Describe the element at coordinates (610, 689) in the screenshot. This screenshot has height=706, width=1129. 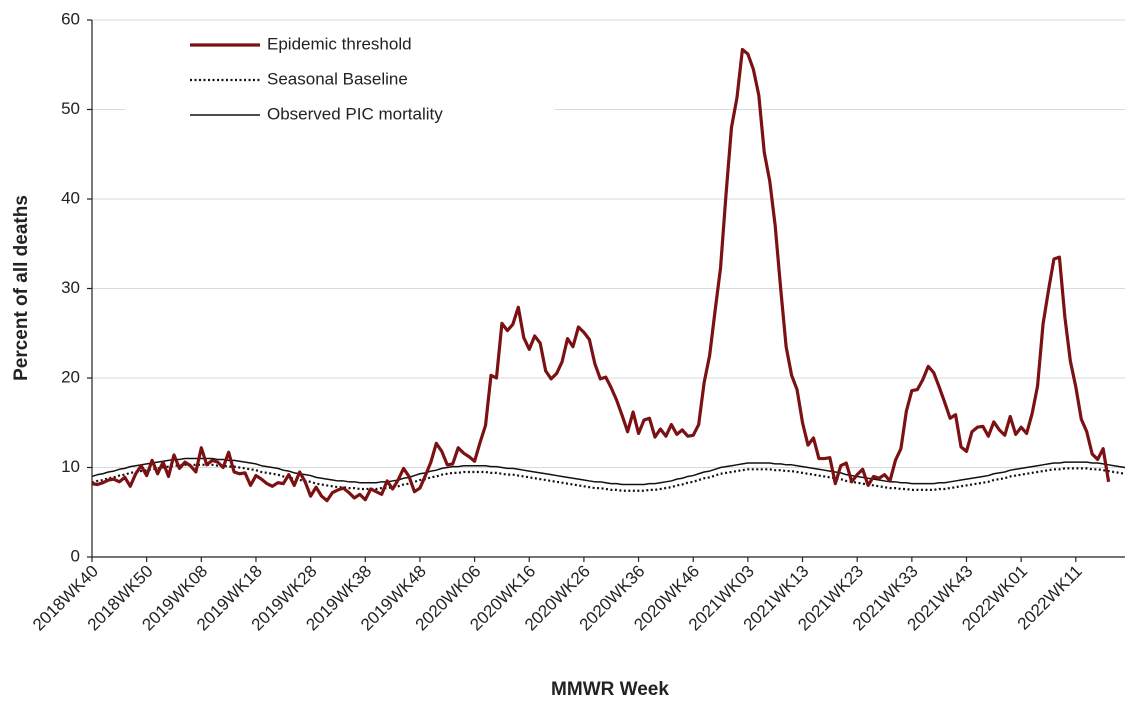
I see `x-axis-title: MMWR Week` at that location.